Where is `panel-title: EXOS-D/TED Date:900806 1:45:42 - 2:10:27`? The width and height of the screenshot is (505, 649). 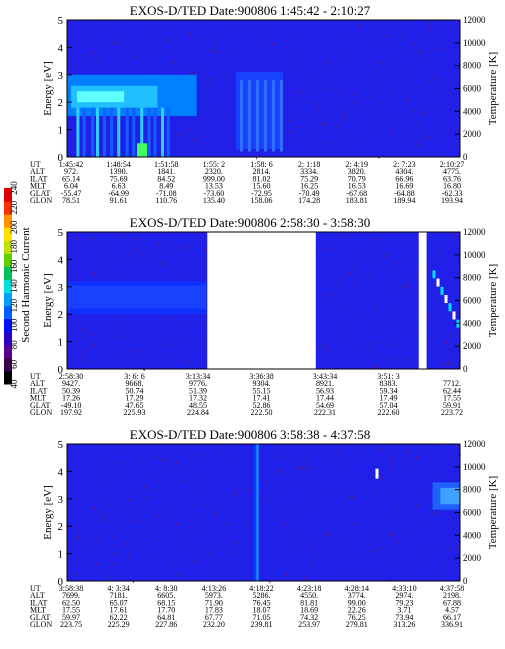 panel-title: EXOS-D/TED Date:900806 1:45:42 - 2:10:27 is located at coordinates (250, 10).